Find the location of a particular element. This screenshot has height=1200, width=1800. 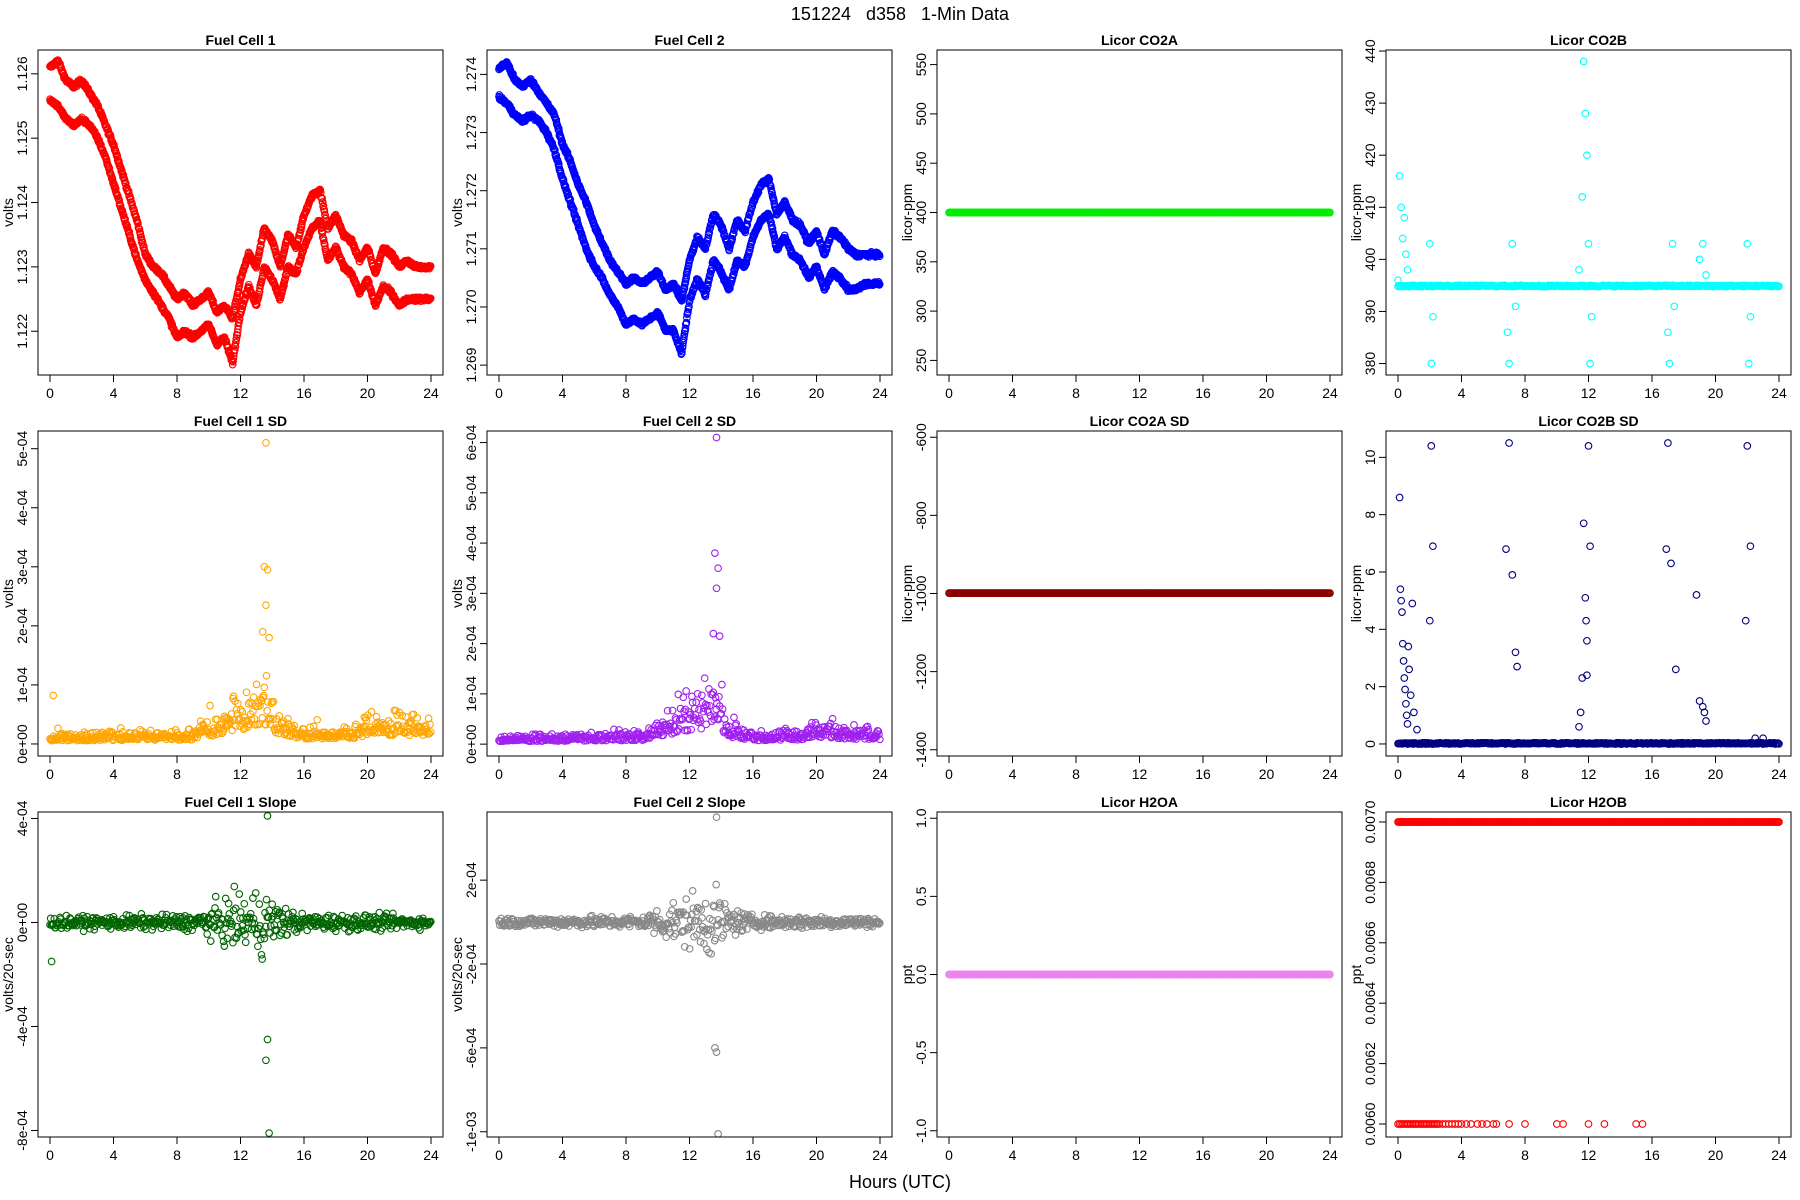

y-tick-label: 500 is located at coordinates (921, 114).